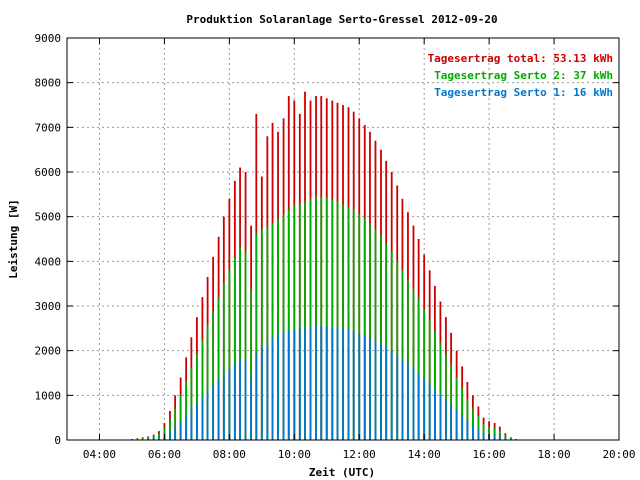  What do you see at coordinates (489, 454) in the screenshot?
I see `x-tick-label: 16:00` at bounding box center [489, 454].